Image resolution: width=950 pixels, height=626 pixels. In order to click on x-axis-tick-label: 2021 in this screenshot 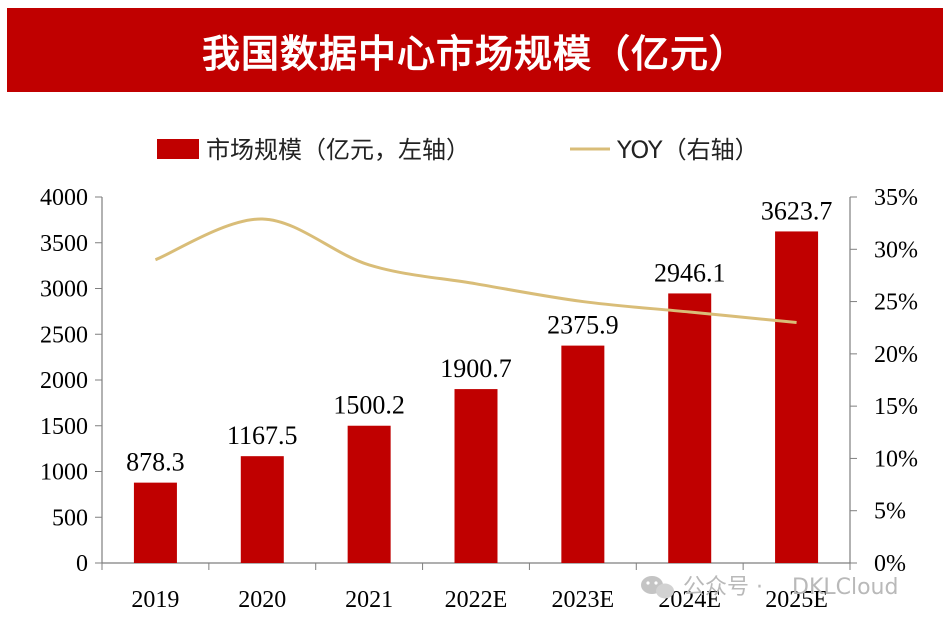, I will do `click(369, 600)`.